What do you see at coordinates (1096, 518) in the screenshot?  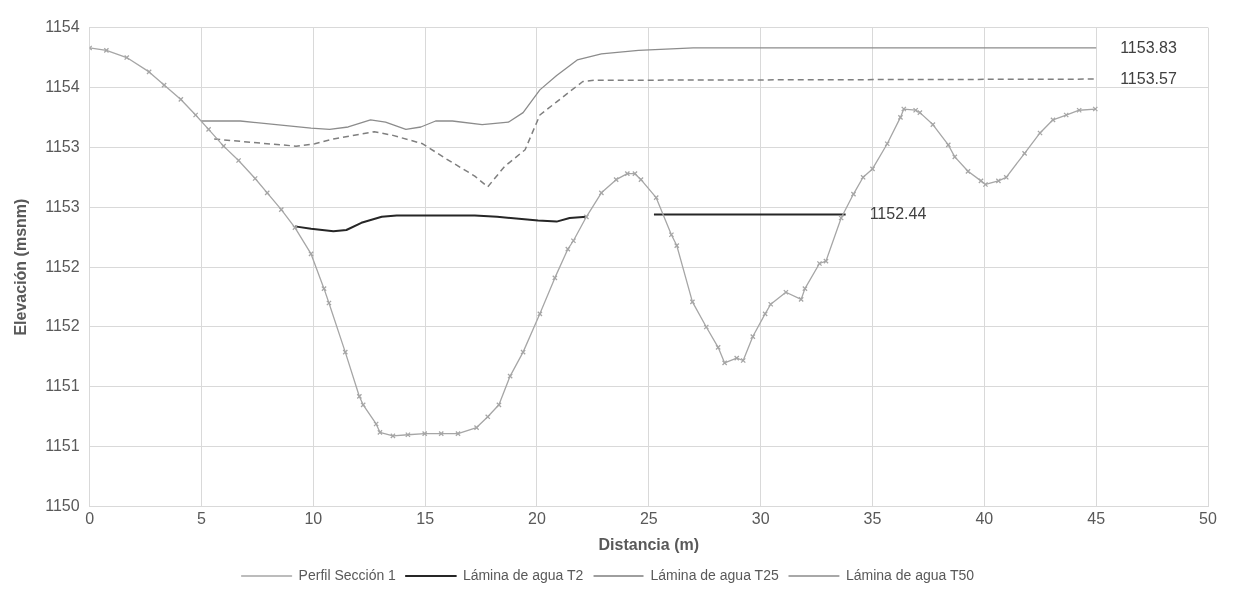 I see `x-tick-label: 45` at bounding box center [1096, 518].